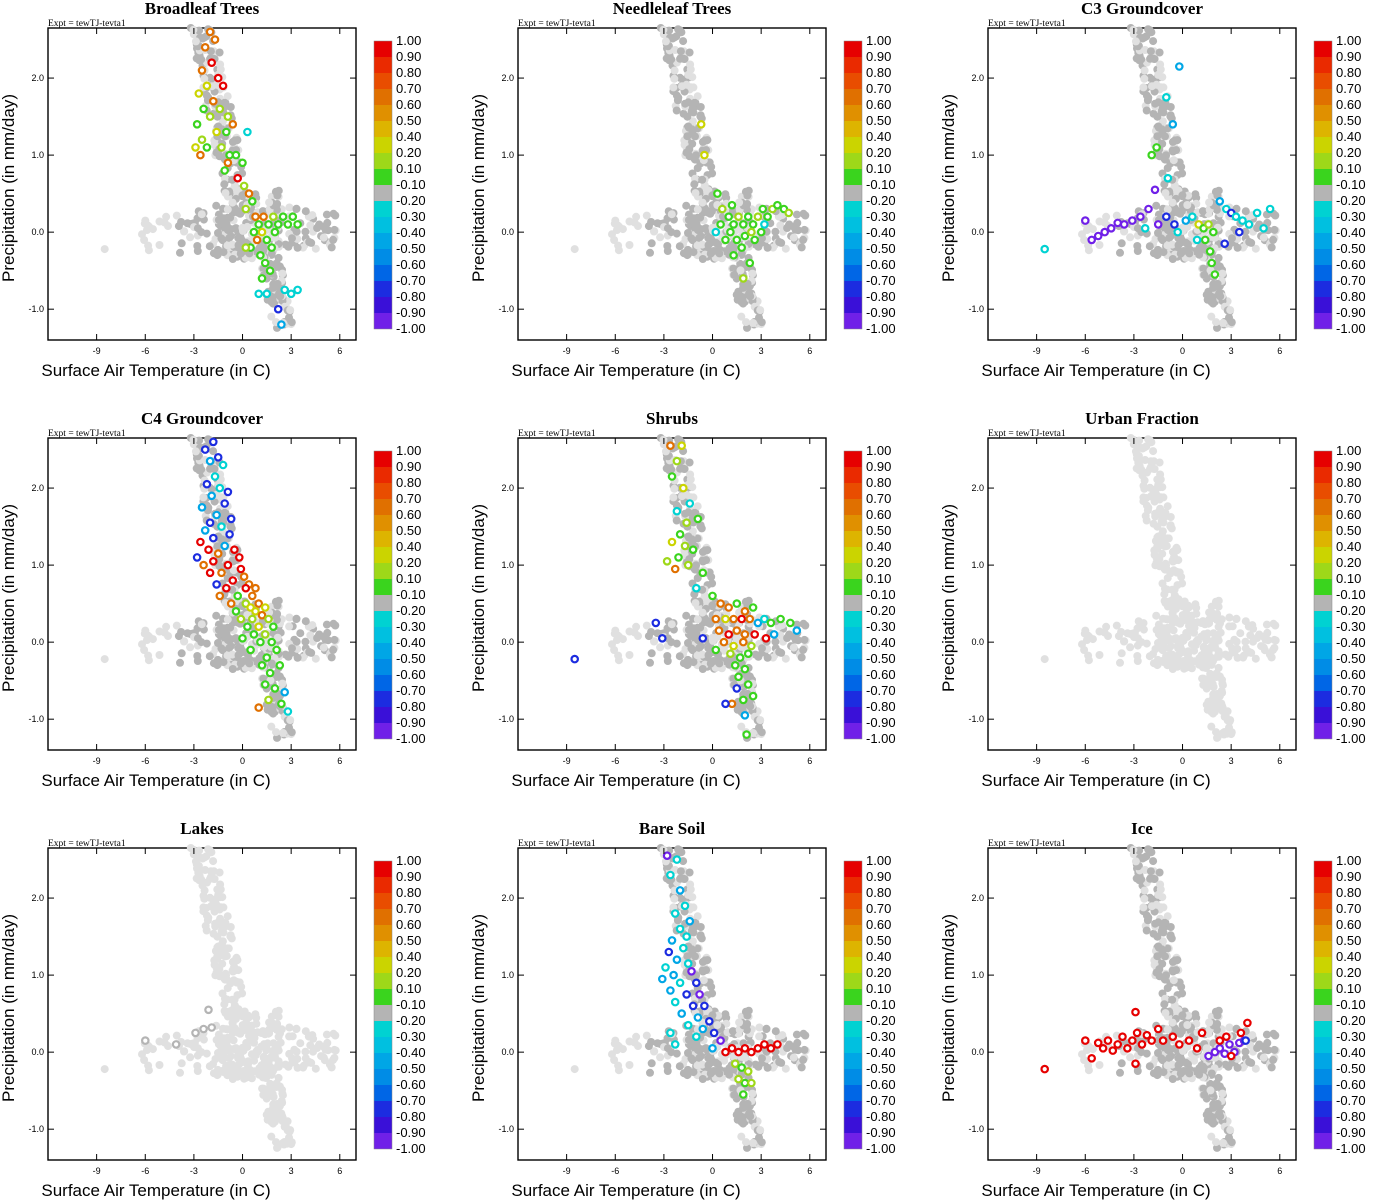 The height and width of the screenshot is (1200, 1373). I want to click on colorbar-label: 0.50, so click(1348, 530).